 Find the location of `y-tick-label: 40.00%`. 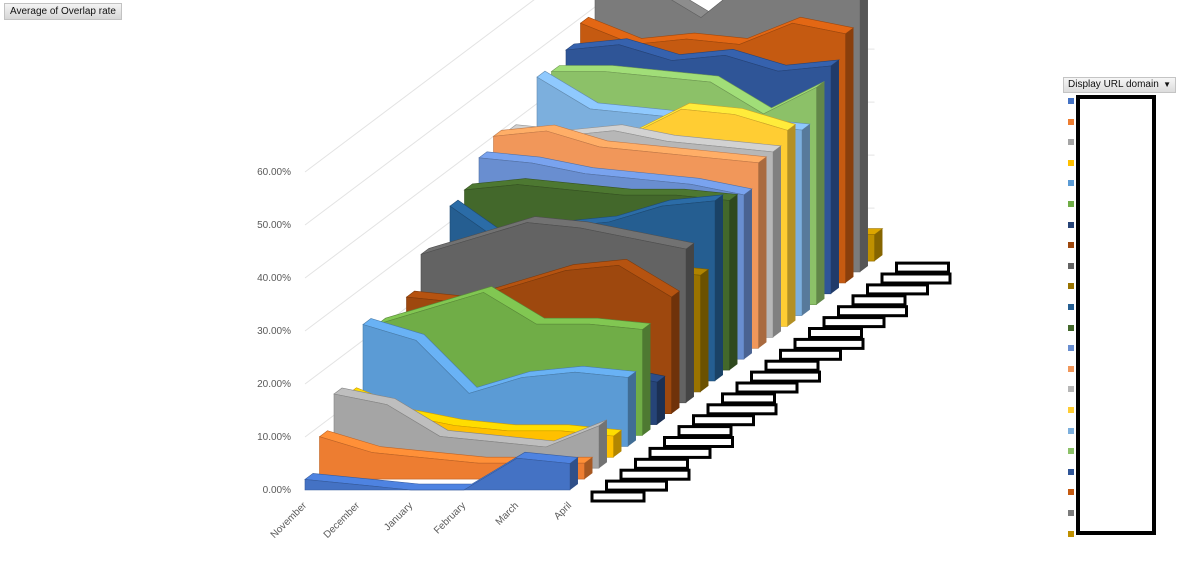

y-tick-label: 40.00% is located at coordinates (274, 278).